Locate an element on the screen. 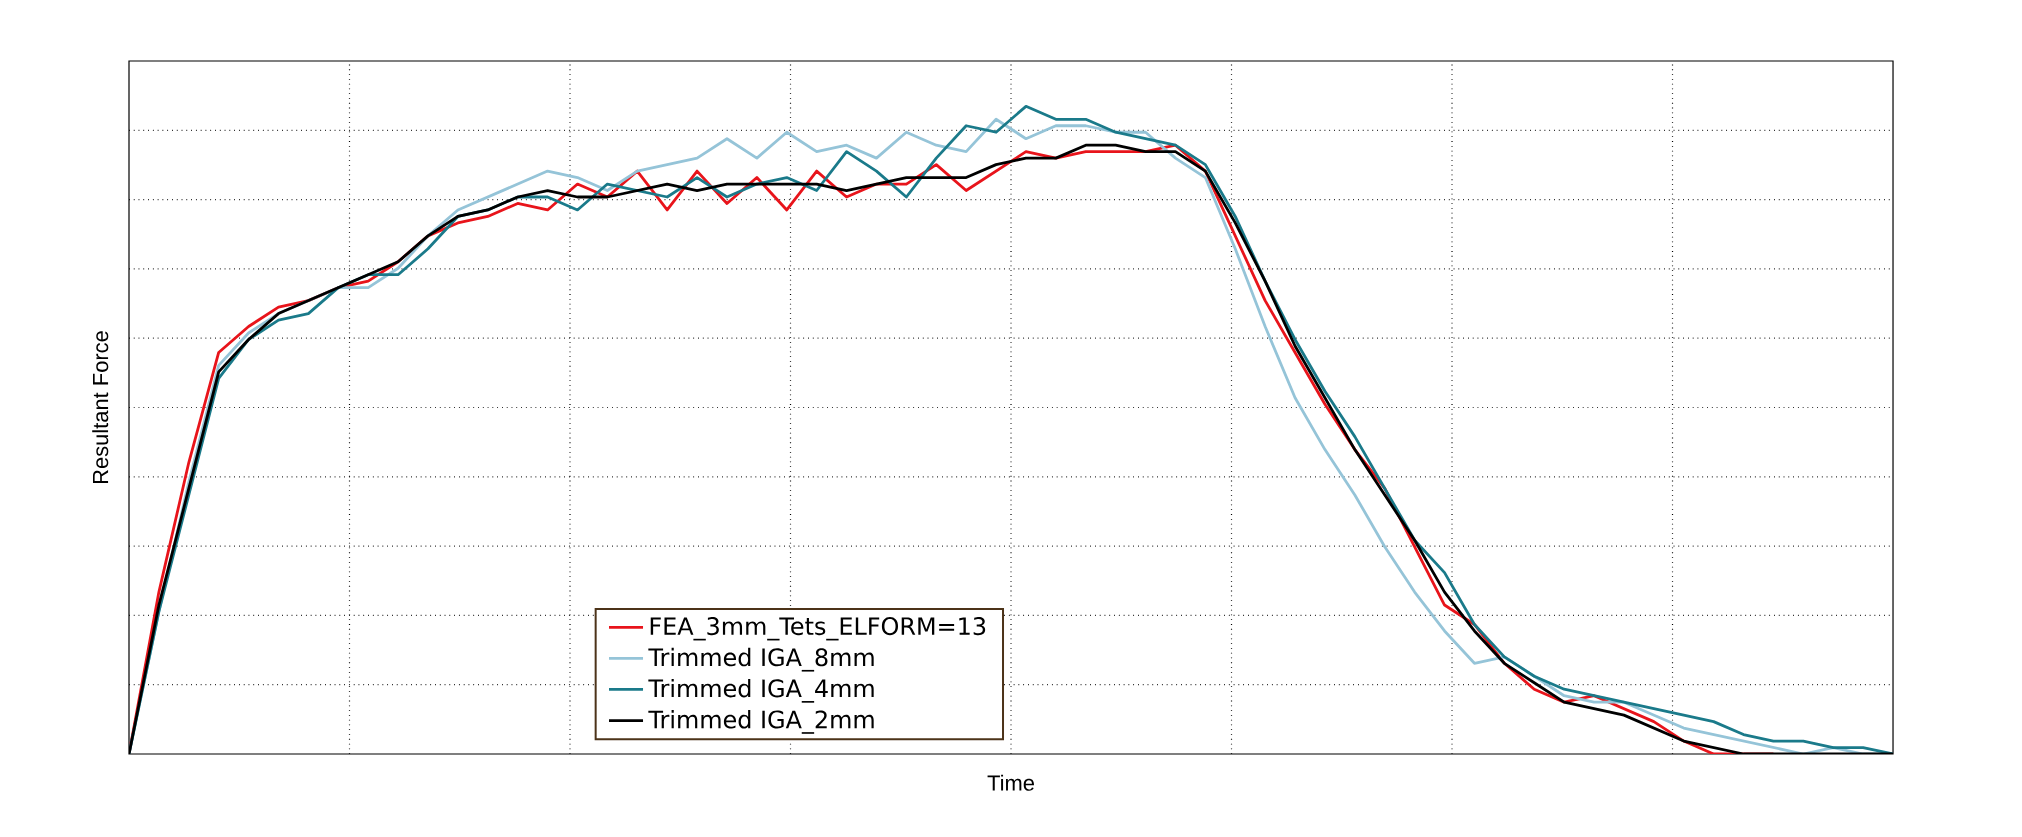 The width and height of the screenshot is (2022, 837). legend-label: Trimmed IGA_8mm is located at coordinates (761, 659).